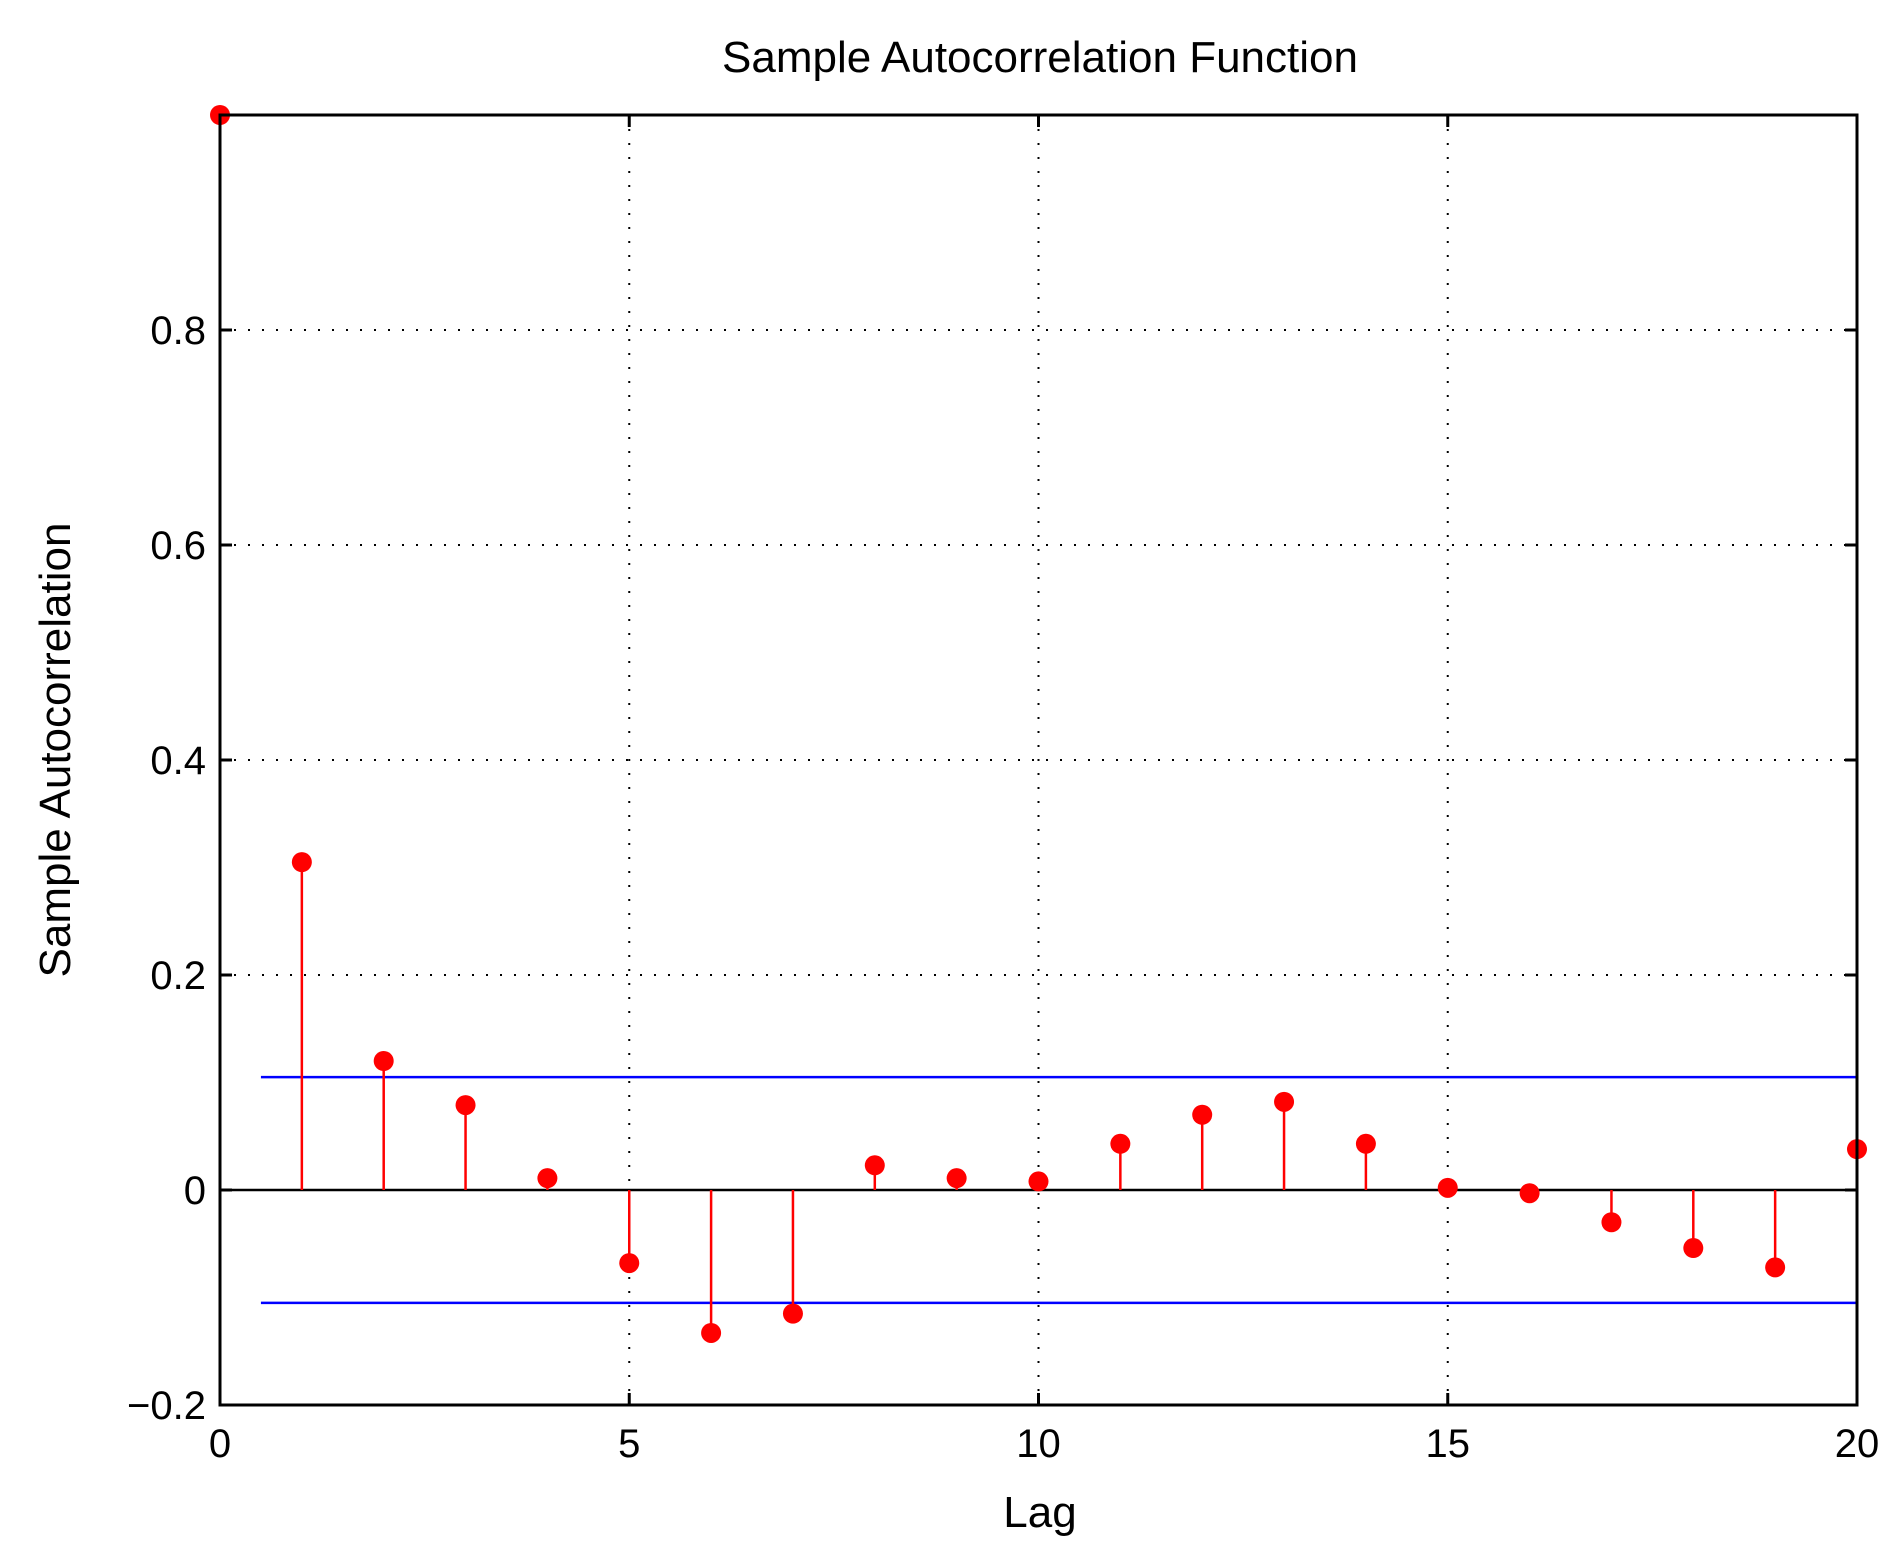 This screenshot has height=1560, width=1904. What do you see at coordinates (178, 546) in the screenshot?
I see `y-tick-label: 0.6` at bounding box center [178, 546].